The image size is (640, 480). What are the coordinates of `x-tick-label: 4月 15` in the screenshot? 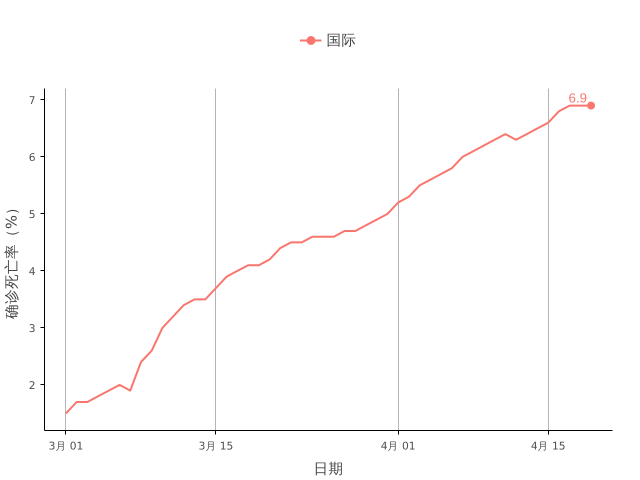 It's located at (548, 446).